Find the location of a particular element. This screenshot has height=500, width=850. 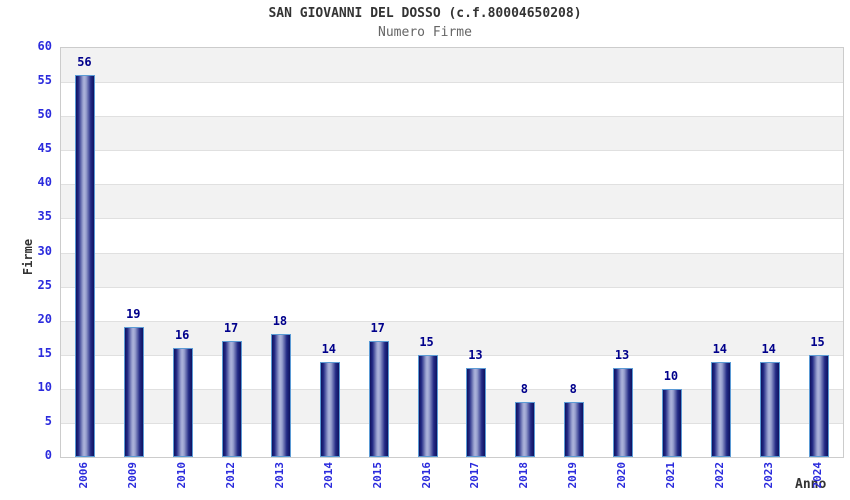

x-tick-label: 2012 is located at coordinates (231, 475).